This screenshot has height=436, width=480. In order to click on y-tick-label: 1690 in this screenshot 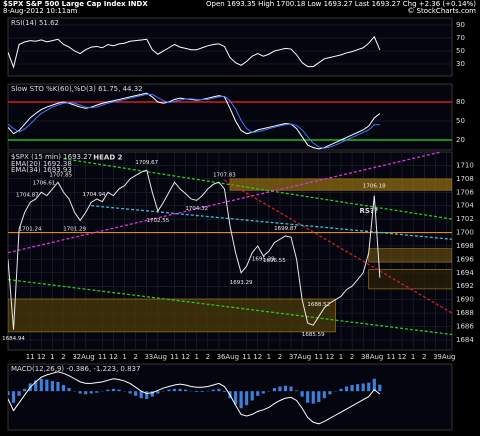, I will do `click(465, 300)`.